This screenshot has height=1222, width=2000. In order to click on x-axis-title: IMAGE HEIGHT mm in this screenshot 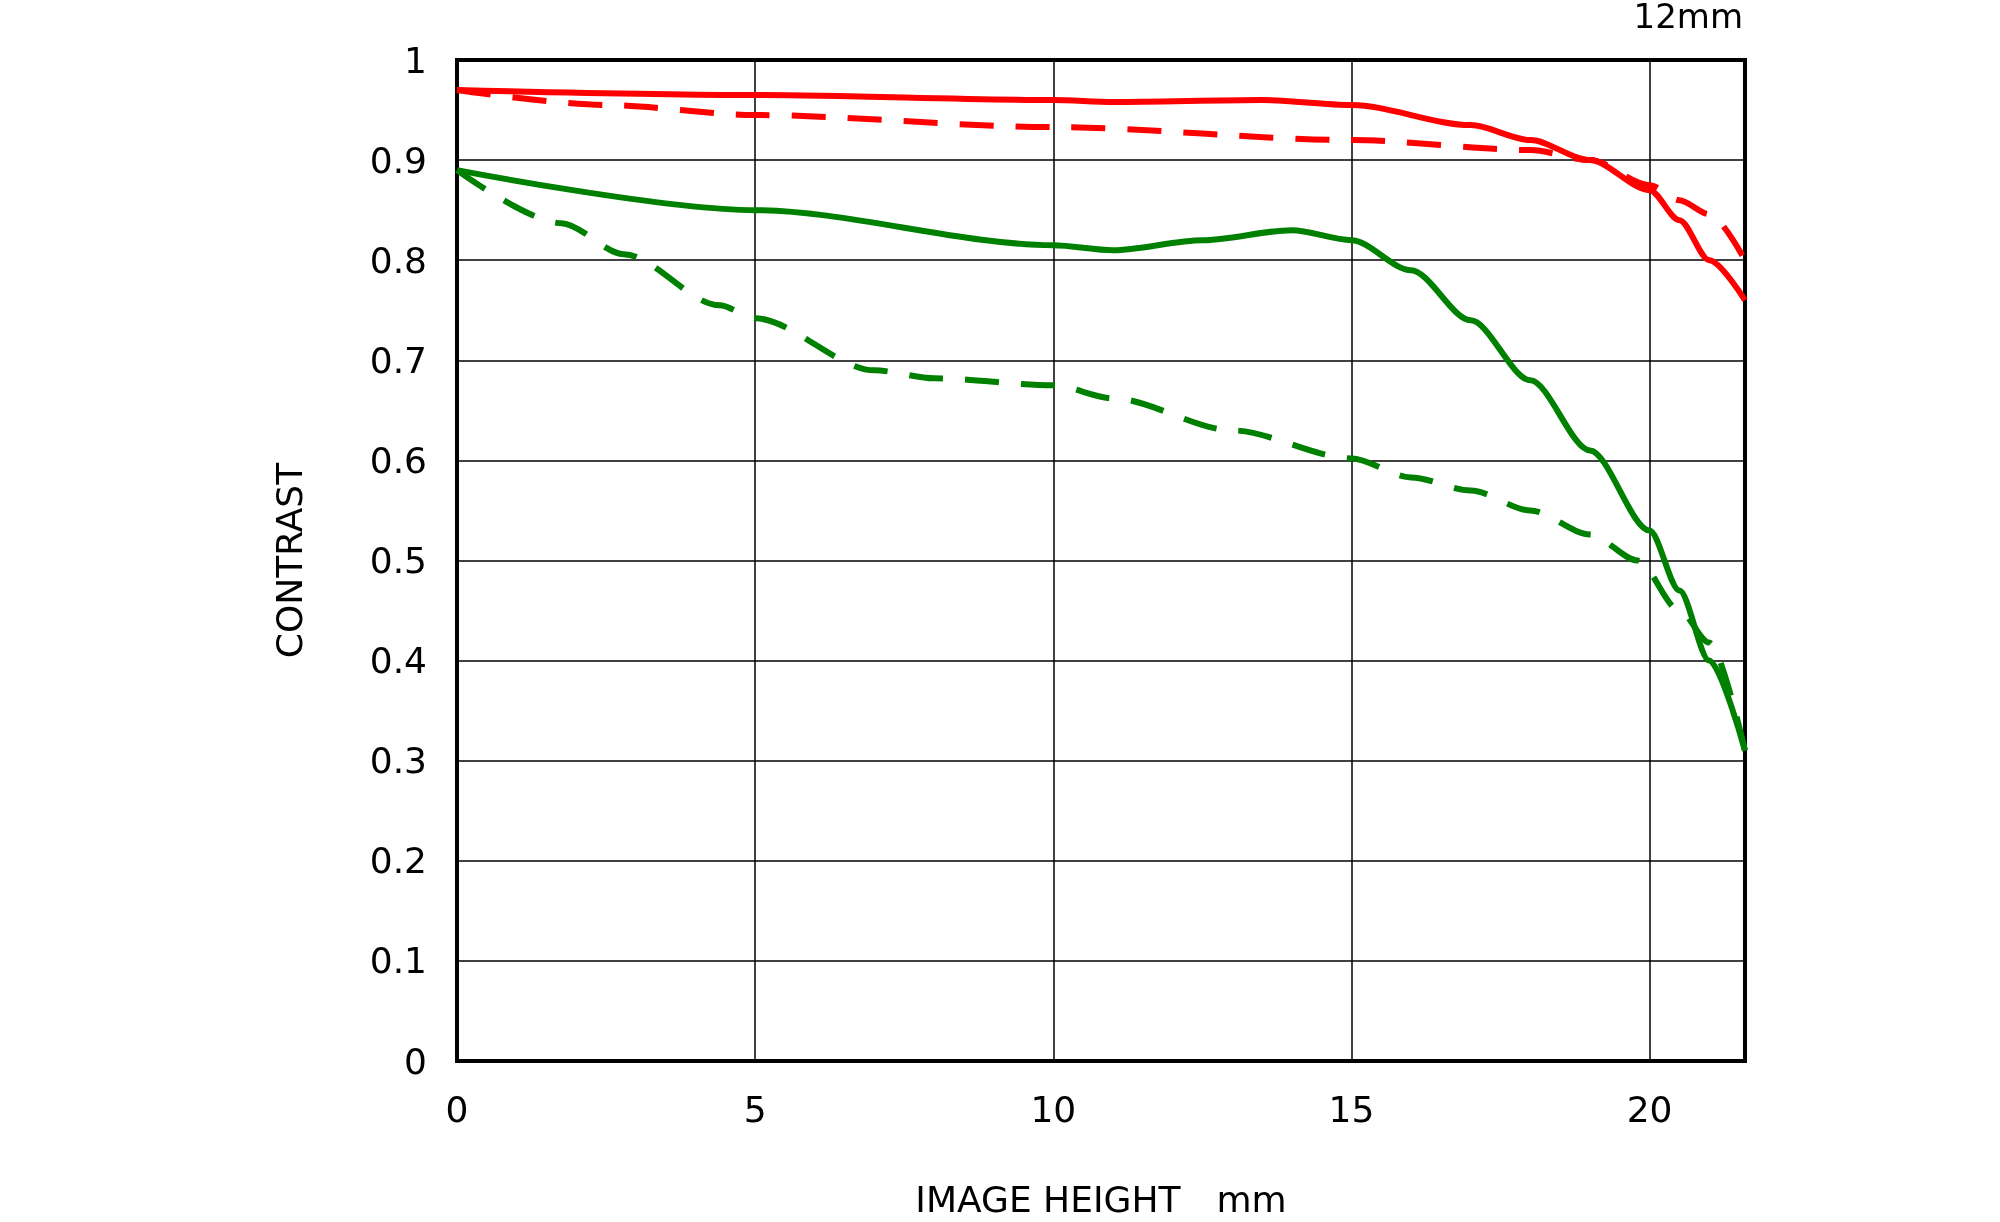, I will do `click(1101, 1199)`.